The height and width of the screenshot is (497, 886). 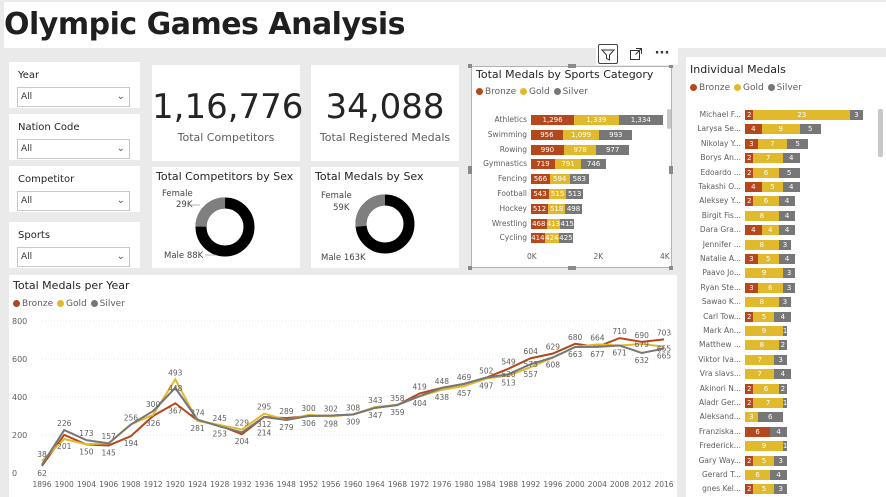 What do you see at coordinates (758, 431) in the screenshot?
I see `bar-segment-bronze: 6` at bounding box center [758, 431].